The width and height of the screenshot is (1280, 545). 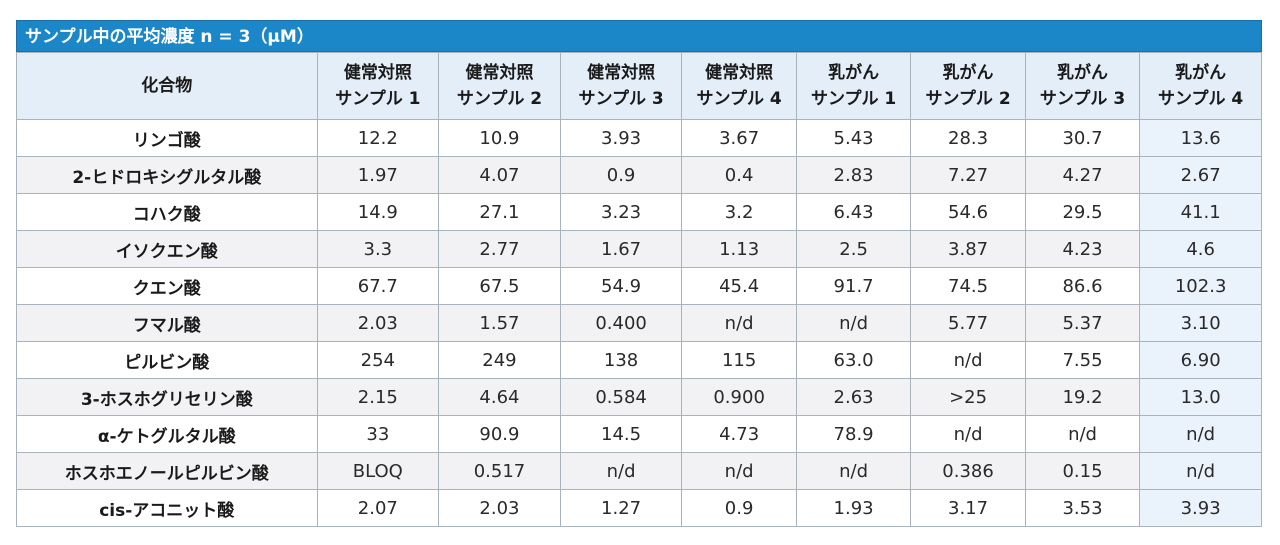 What do you see at coordinates (621, 434) in the screenshot?
I see `concentration-cell: 14.5` at bounding box center [621, 434].